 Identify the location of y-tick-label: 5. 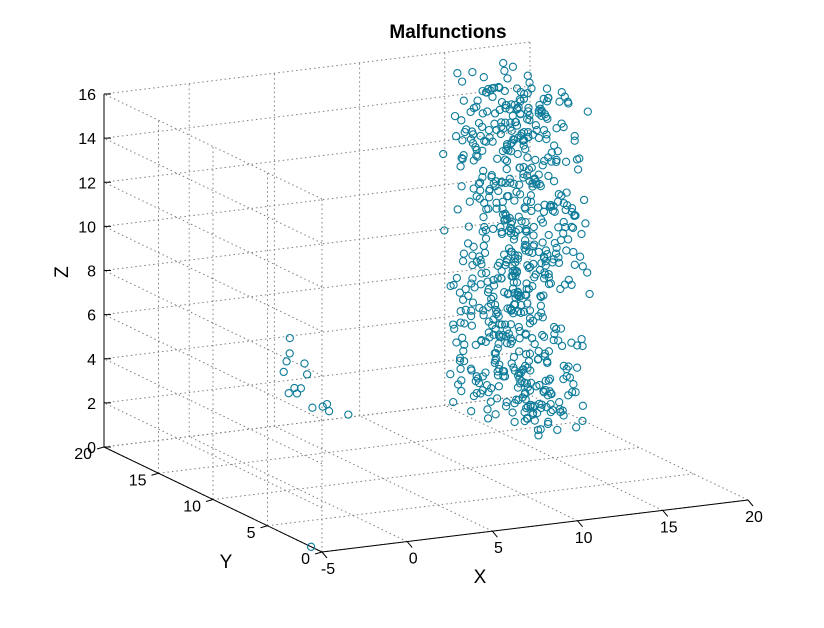
(251, 533).